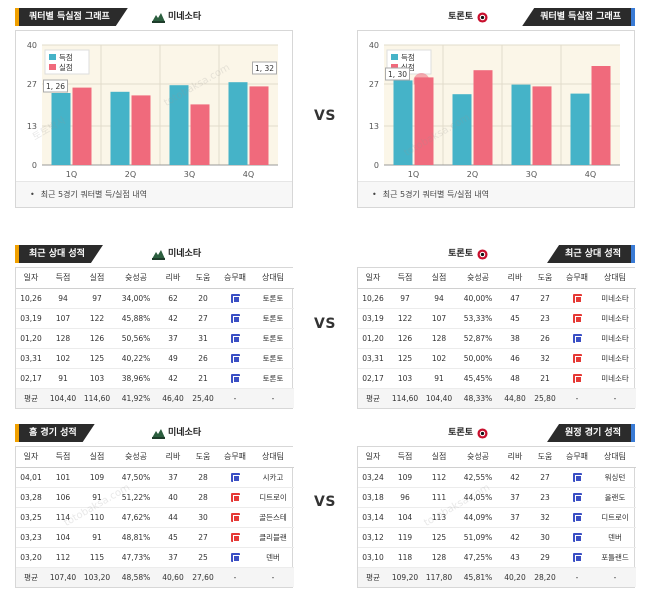 This screenshot has height=590, width=650. Describe the element at coordinates (59, 254) in the screenshot. I see `left-h2h-title: 최근 상대 성적` at that location.